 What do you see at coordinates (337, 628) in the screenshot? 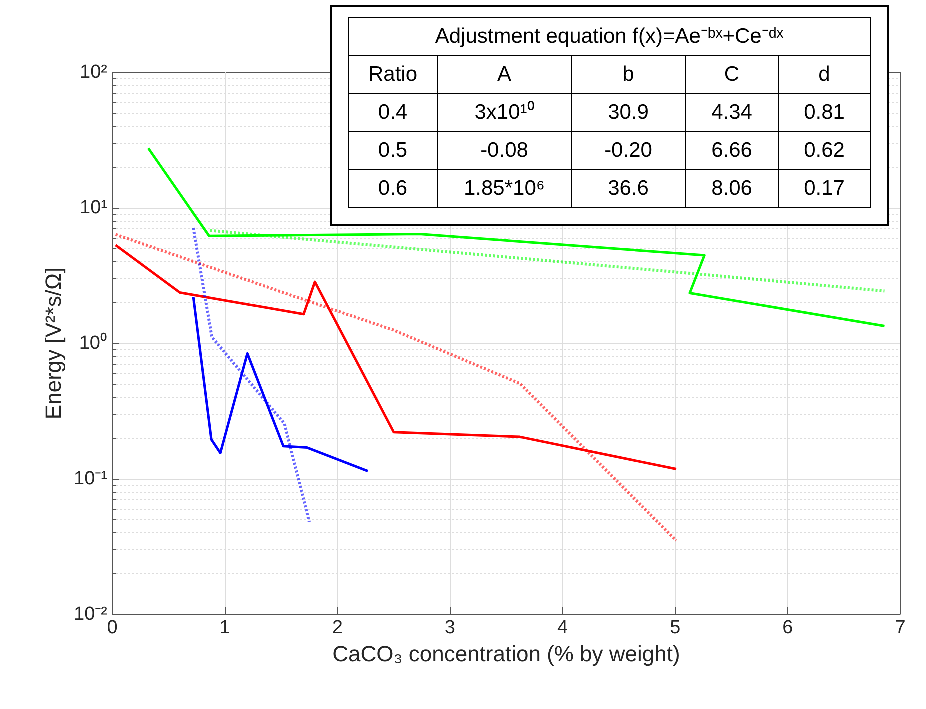
I see `x-tick-label: 2` at bounding box center [337, 628].